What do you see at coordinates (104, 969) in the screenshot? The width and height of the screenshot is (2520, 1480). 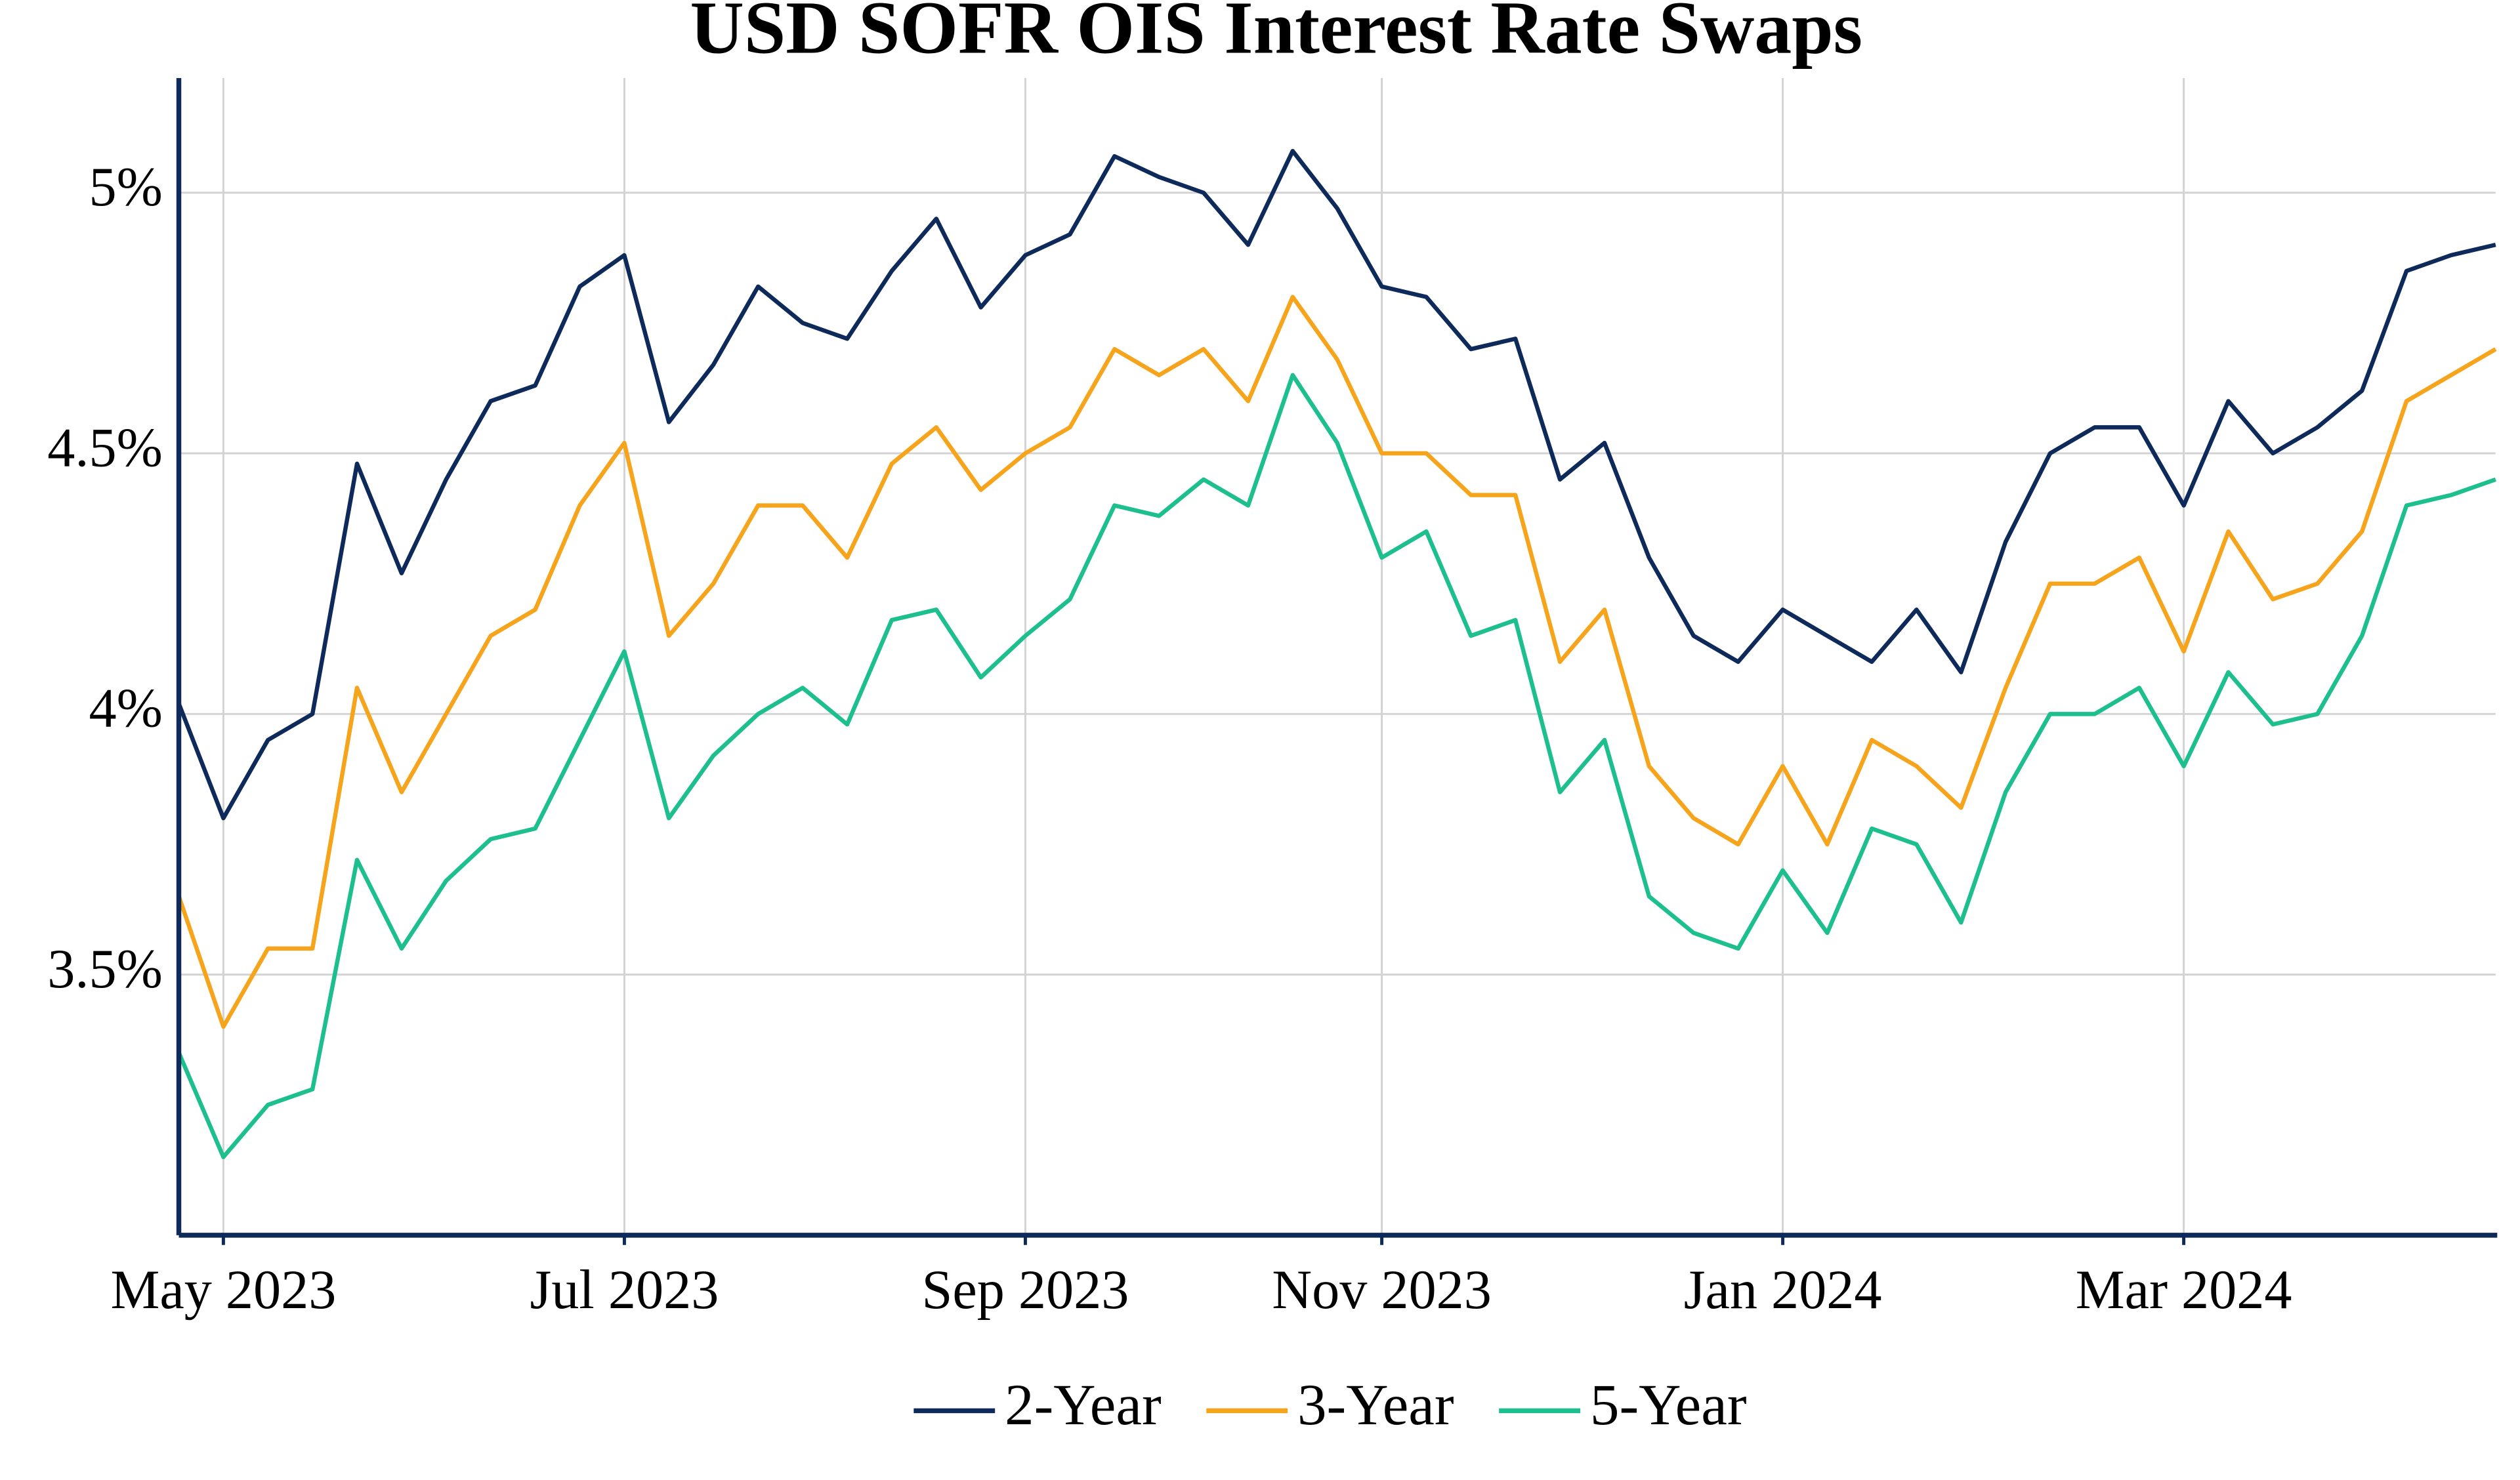 I see `y-tick-label: 3.5%` at bounding box center [104, 969].